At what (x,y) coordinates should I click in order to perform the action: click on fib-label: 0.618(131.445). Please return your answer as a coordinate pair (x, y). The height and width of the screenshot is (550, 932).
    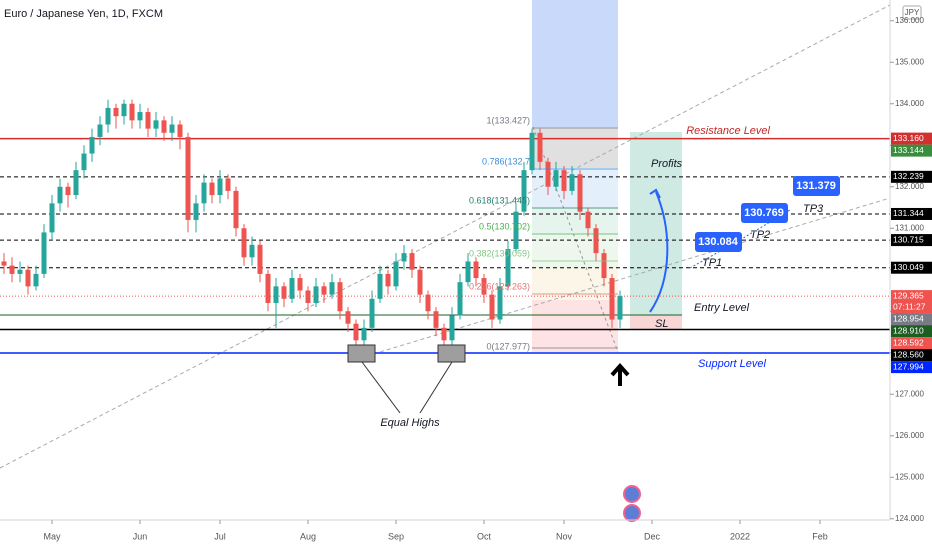
    Looking at the image, I should click on (499, 200).